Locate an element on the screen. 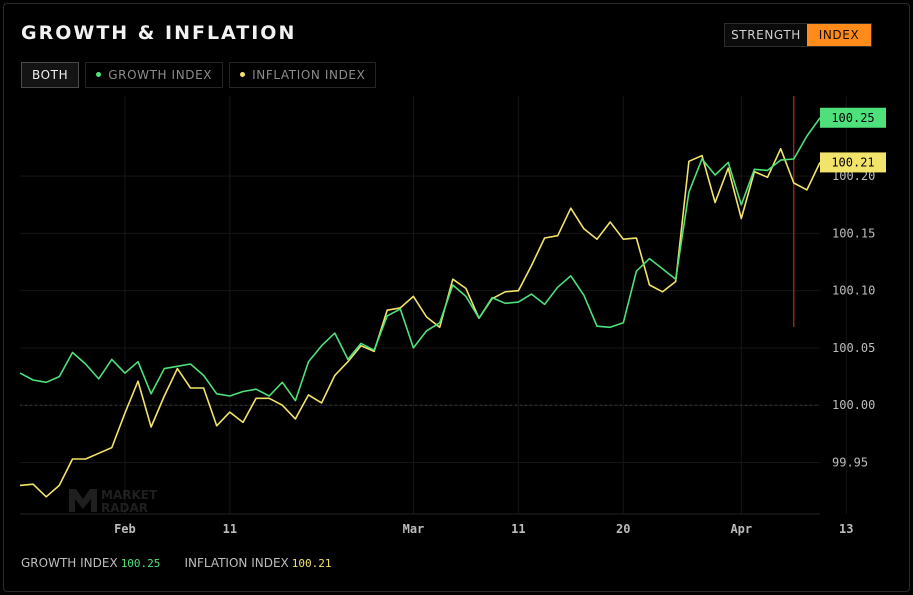 The width and height of the screenshot is (913, 595). inflation-value-badge-text: 100.21 is located at coordinates (852, 162).